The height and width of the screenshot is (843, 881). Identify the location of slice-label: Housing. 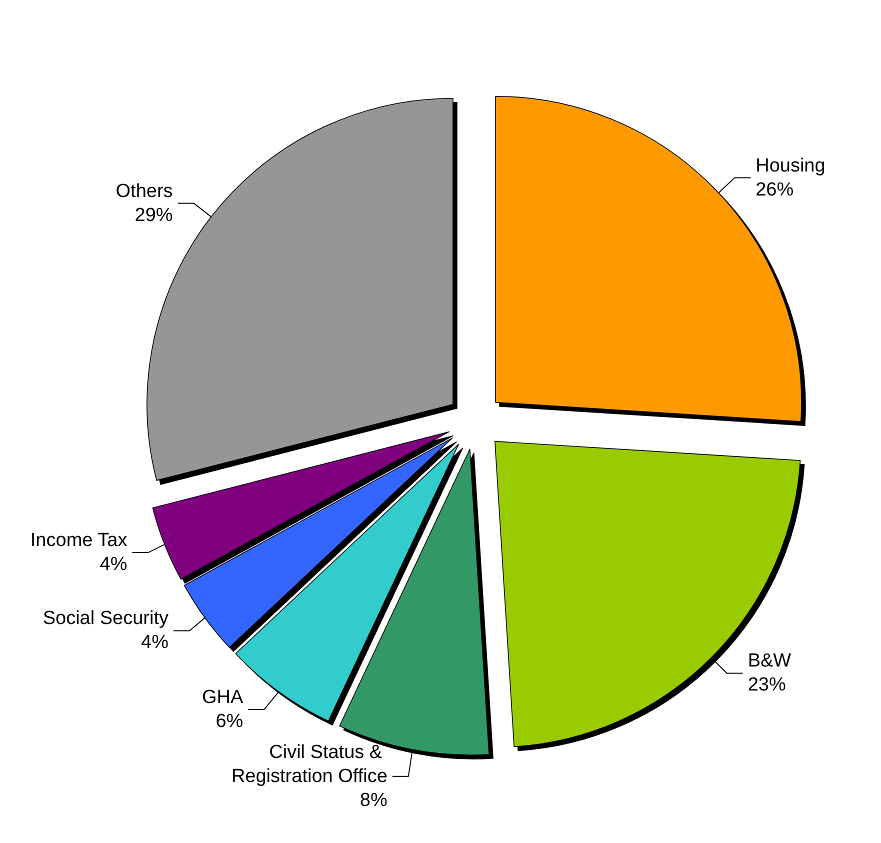
(791, 165).